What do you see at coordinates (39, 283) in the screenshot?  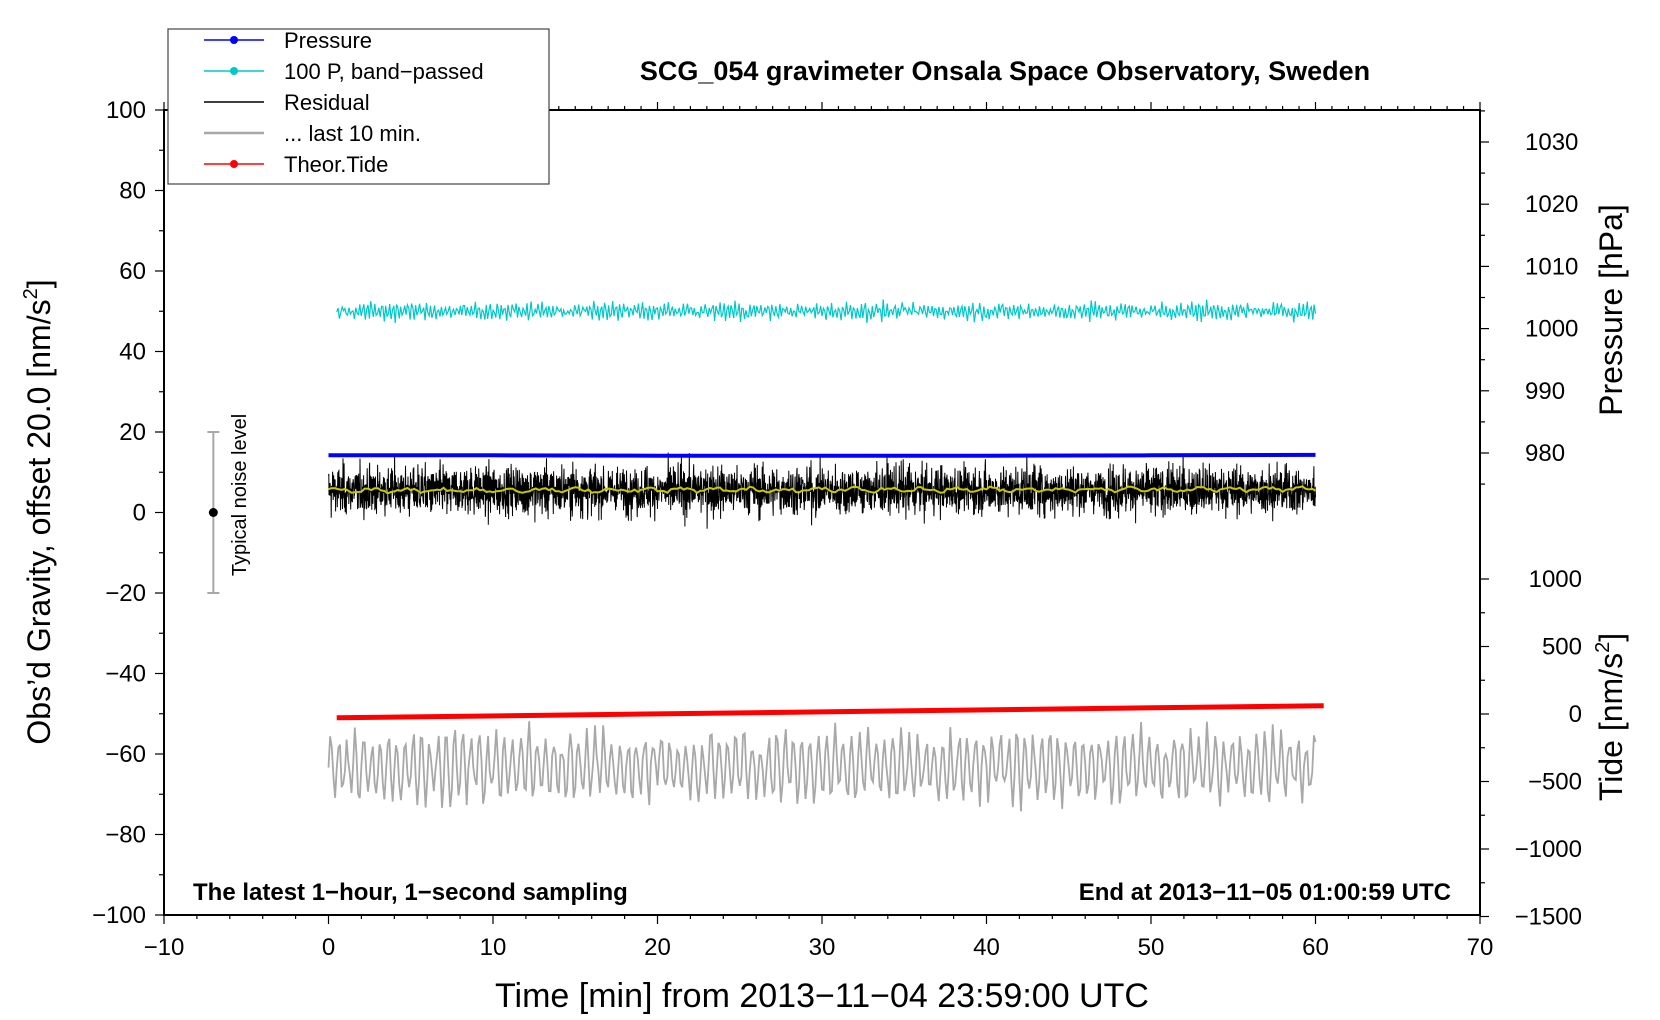 I see `y-axis-left-label-end: ]` at bounding box center [39, 283].